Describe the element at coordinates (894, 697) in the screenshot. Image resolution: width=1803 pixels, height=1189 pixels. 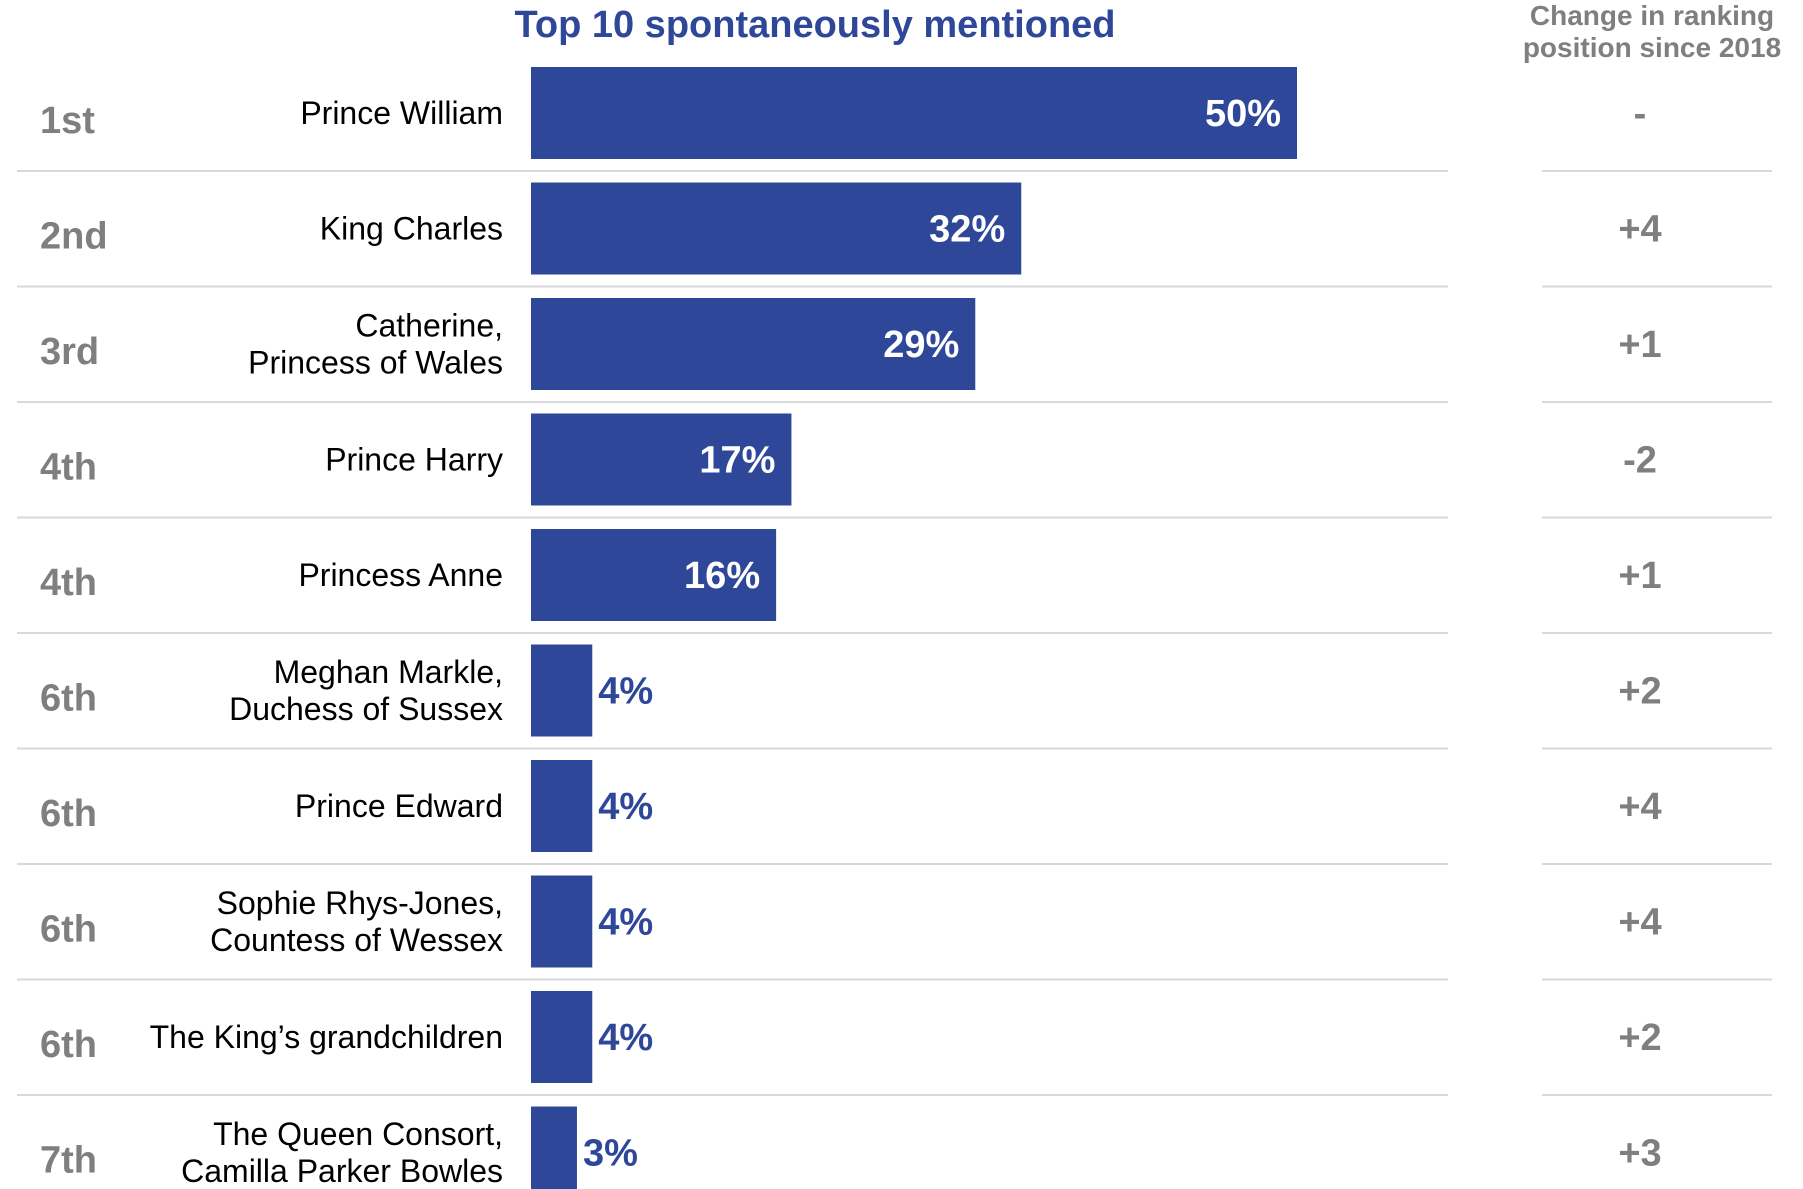
I see `row-6: 6th Meghan Markle,Duchess of Sussex 4% +2` at that location.